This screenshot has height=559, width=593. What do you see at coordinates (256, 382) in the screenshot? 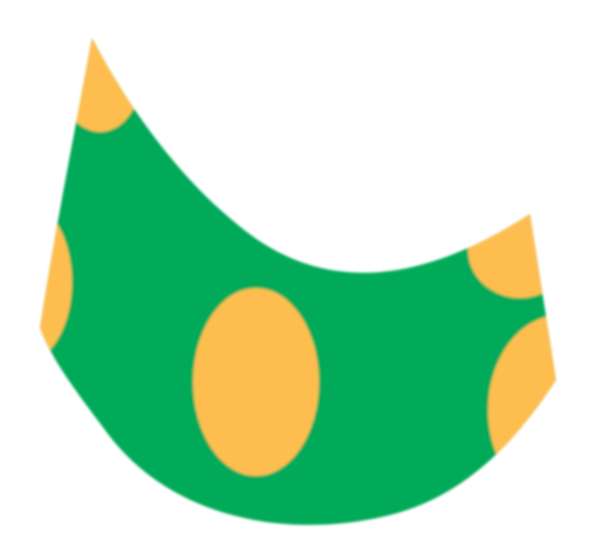
I see `spot-center` at bounding box center [256, 382].